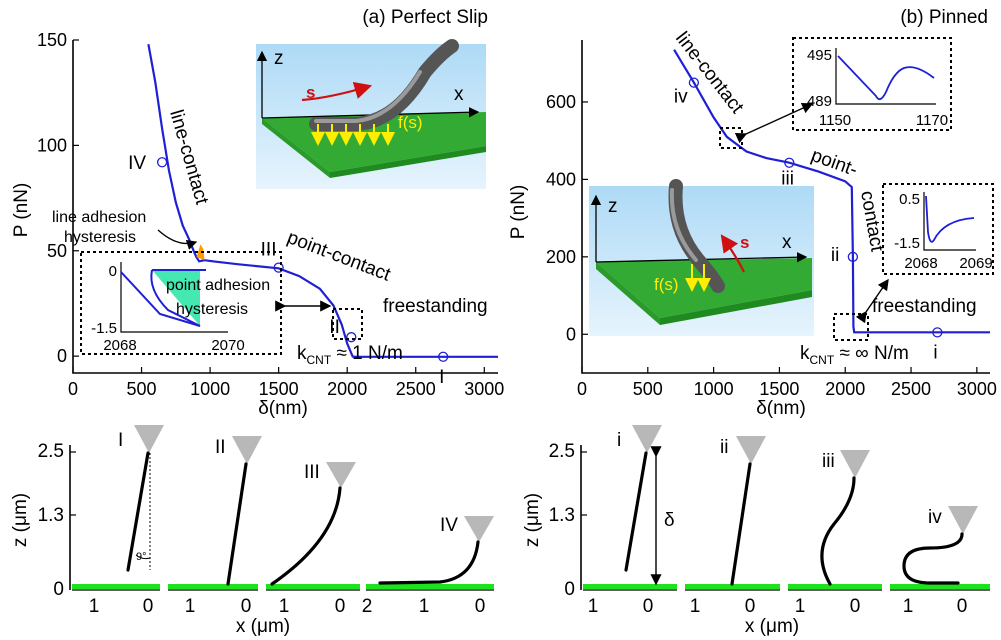  What do you see at coordinates (246, 606) in the screenshot?
I see `chart-c-xtick-II-1: 0` at bounding box center [246, 606].